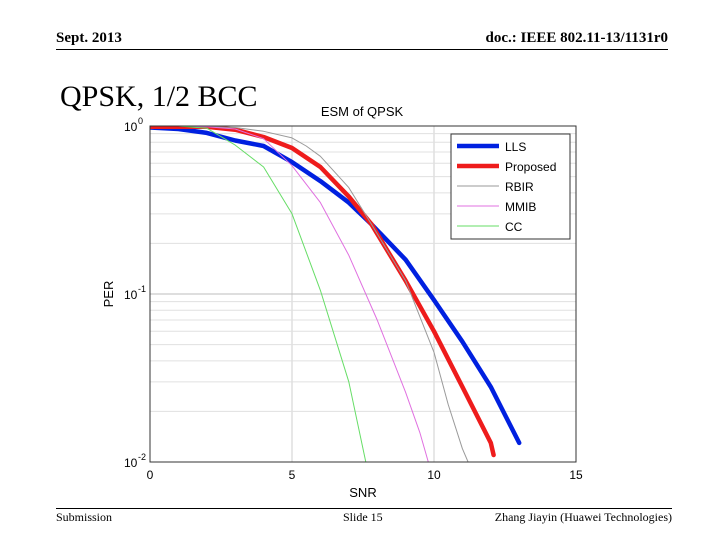 The width and height of the screenshot is (720, 540). What do you see at coordinates (142, 289) in the screenshot?
I see `y-tick-exponent: -1` at bounding box center [142, 289].